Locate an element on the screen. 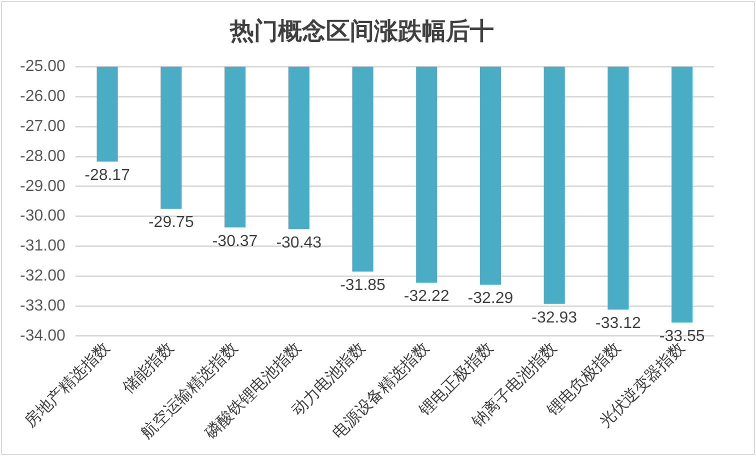  data-label: -31.85 is located at coordinates (363, 285).